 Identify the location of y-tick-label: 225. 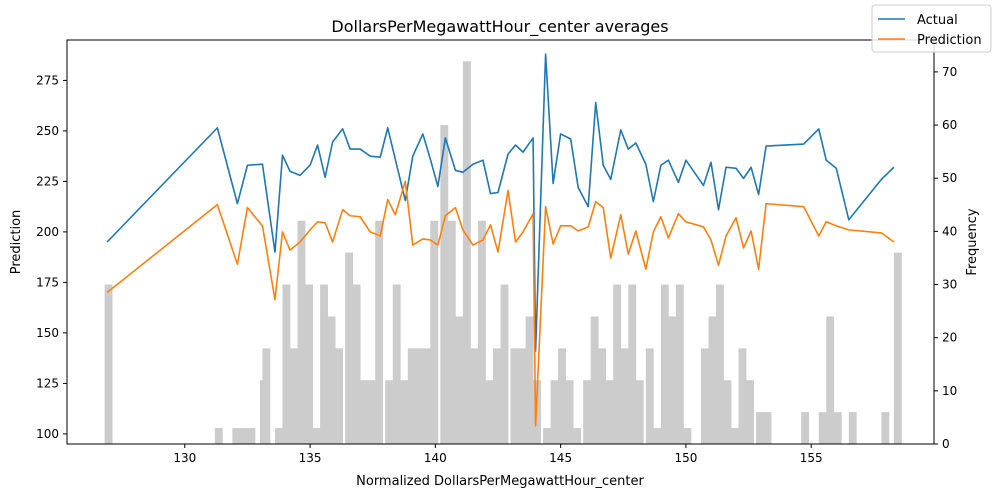
(47, 181).